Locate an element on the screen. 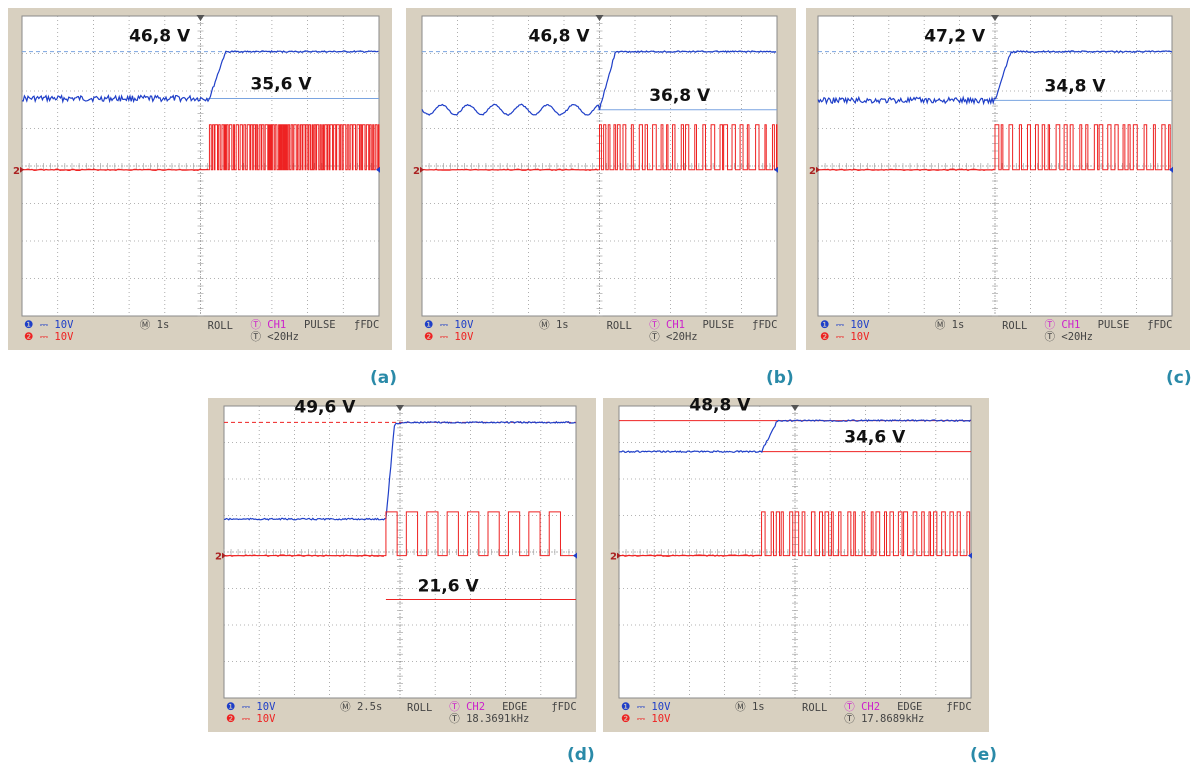  graticule is located at coordinates (399, 551).